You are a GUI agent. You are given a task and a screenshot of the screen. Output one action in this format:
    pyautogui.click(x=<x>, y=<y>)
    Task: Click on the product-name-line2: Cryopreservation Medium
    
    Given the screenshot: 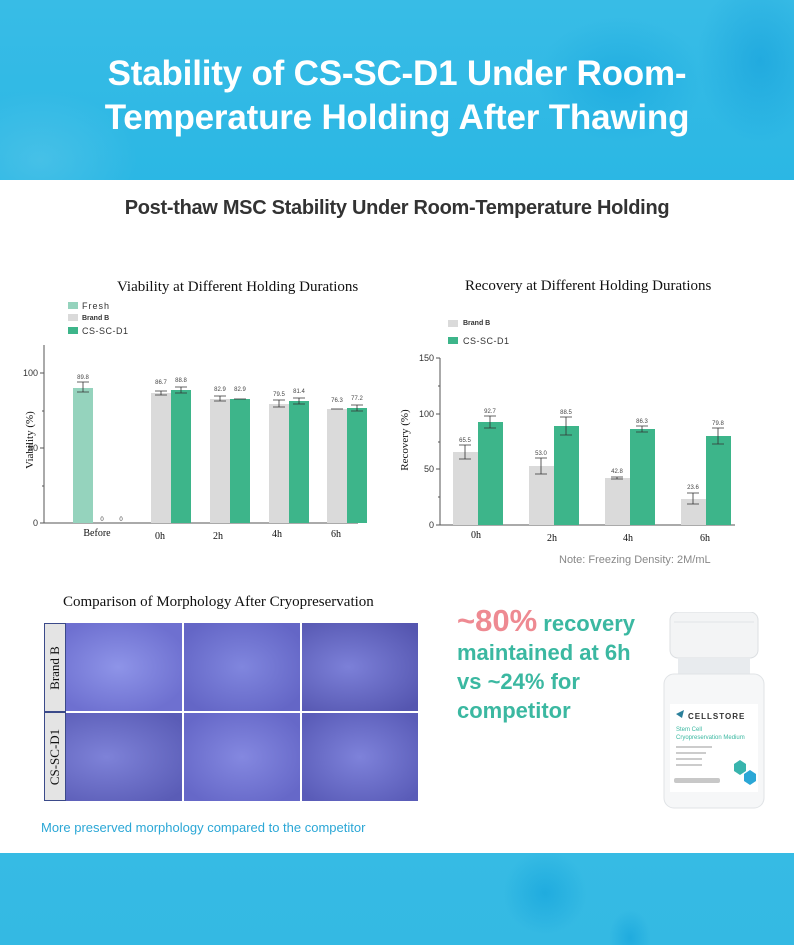 What is the action you would take?
    pyautogui.click(x=710, y=738)
    